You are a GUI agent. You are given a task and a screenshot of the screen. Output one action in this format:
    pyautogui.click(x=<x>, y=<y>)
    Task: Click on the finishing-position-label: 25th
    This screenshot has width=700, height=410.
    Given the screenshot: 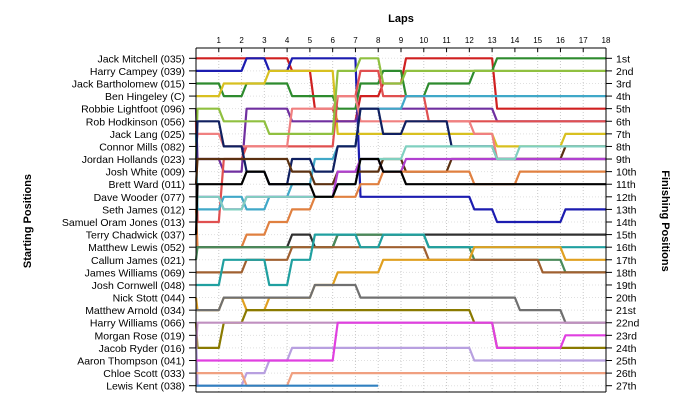 What is the action you would take?
    pyautogui.click(x=626, y=362)
    